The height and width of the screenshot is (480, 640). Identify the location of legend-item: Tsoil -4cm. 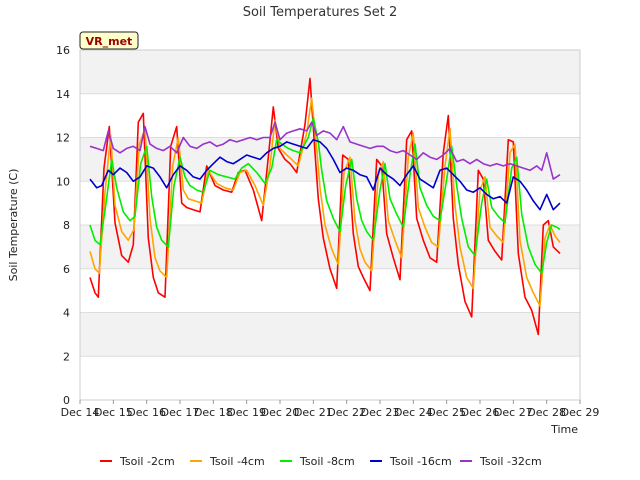
(227, 461).